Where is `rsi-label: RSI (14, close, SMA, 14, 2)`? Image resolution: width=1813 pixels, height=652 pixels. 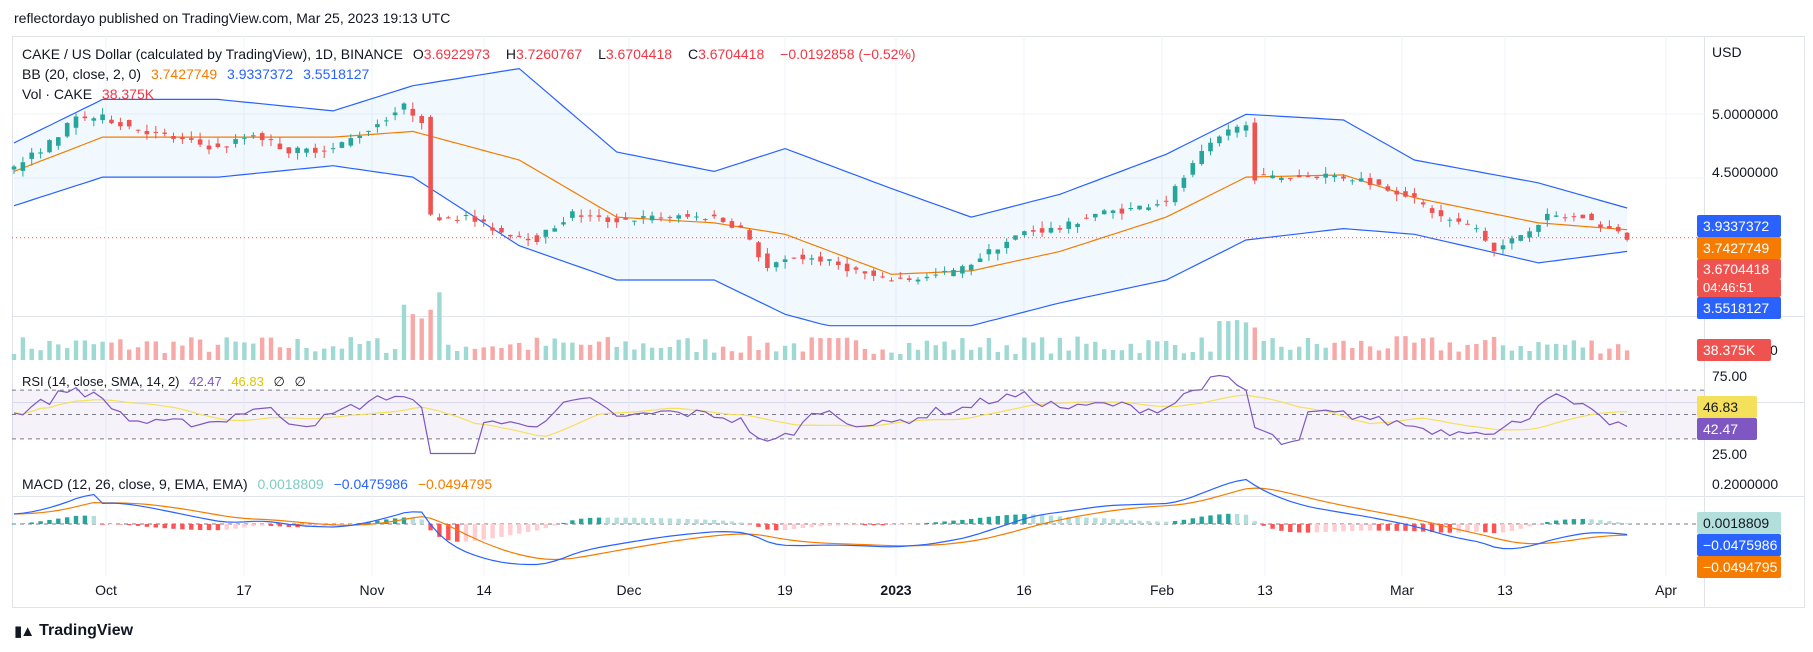
rsi-label: RSI (14, close, SMA, 14, 2) is located at coordinates (101, 381).